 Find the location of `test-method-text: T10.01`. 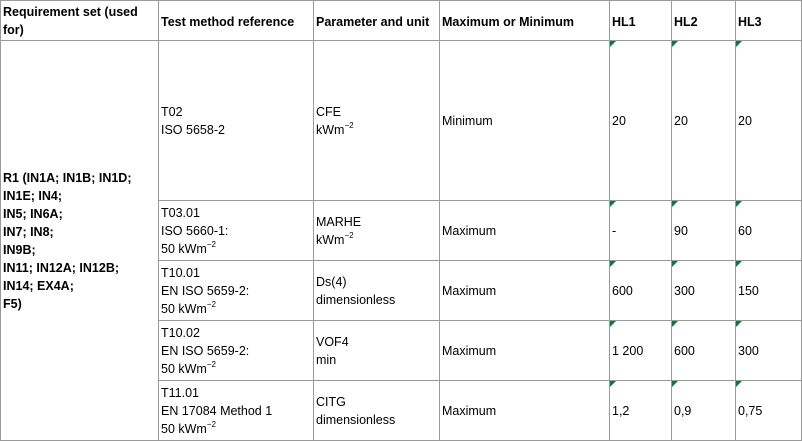

test-method-text: T10.01 is located at coordinates (180, 272).